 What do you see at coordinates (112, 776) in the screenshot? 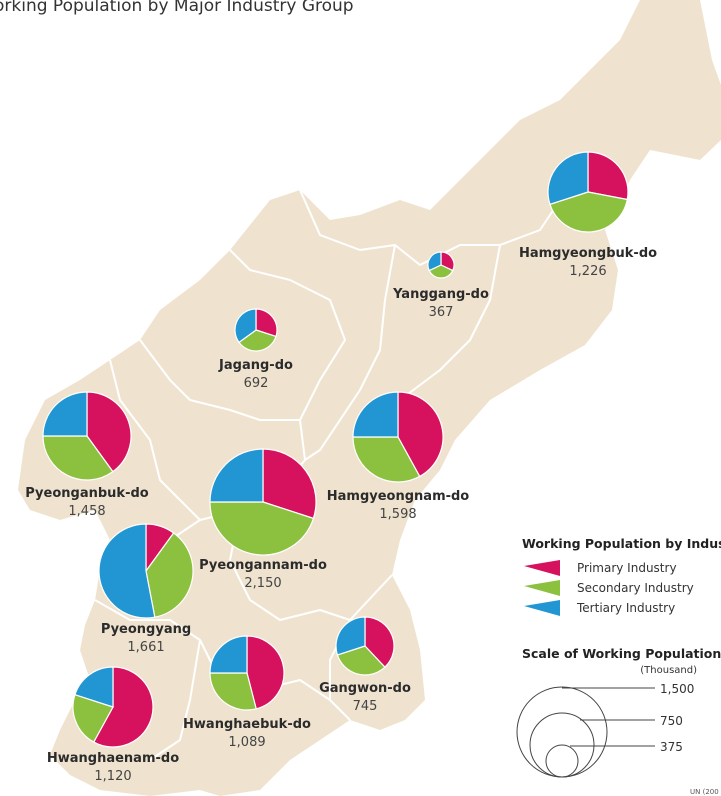
I see `region-value-hwanghaenam-do: 1,120` at bounding box center [112, 776].